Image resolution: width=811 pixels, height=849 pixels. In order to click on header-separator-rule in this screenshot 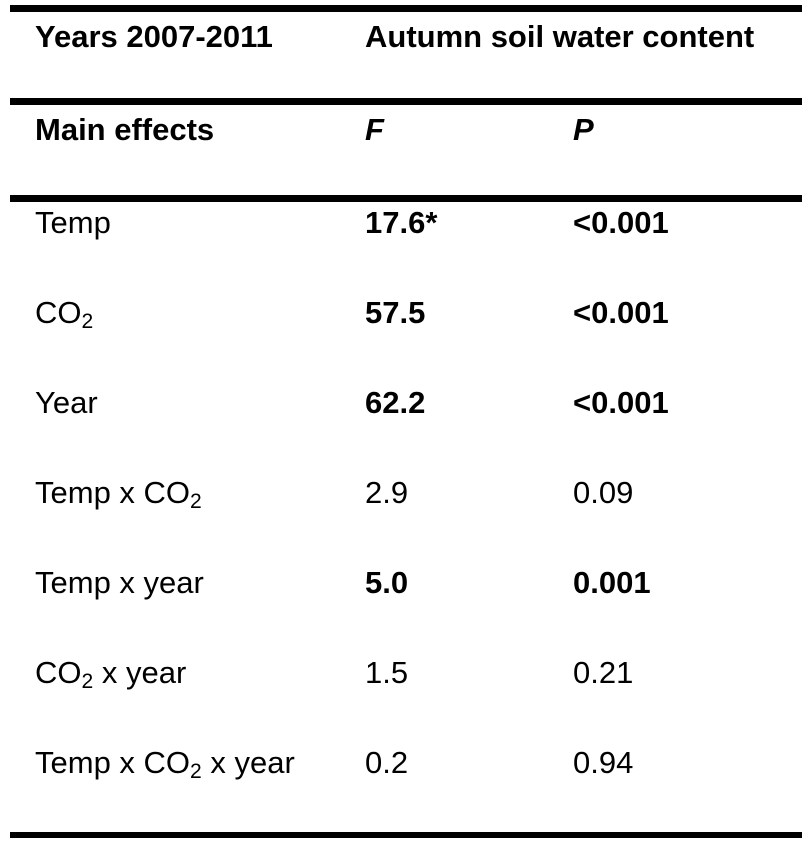, I will do `click(406, 101)`.